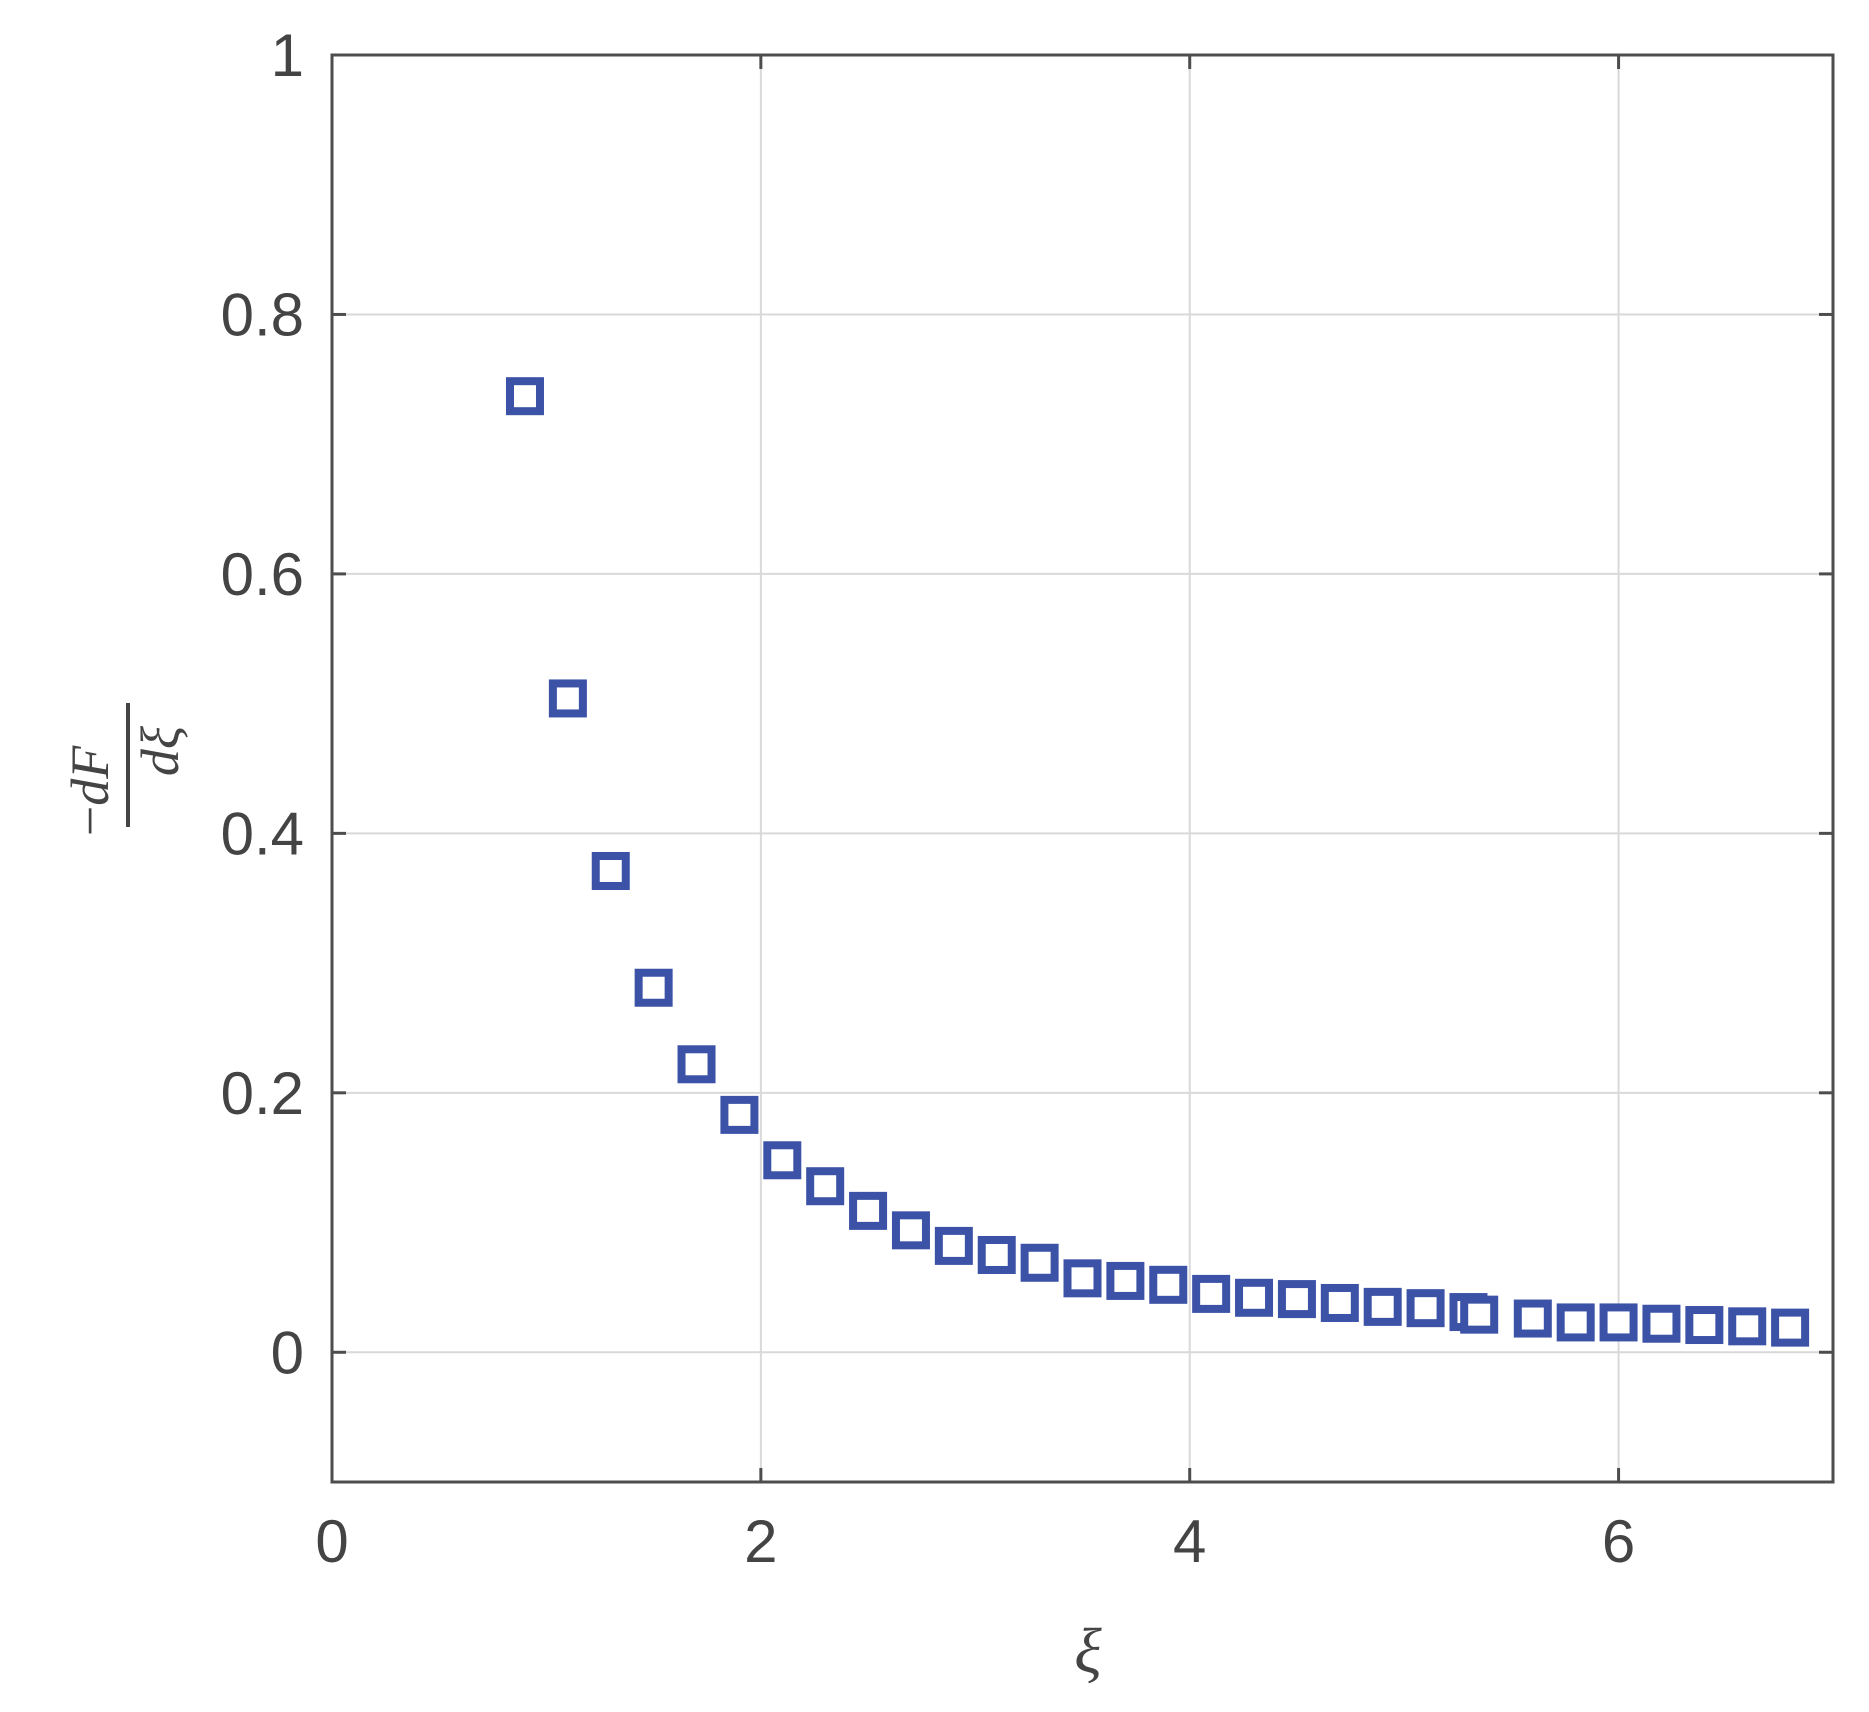  Describe the element at coordinates (331, 1541) in the screenshot. I see `x-tick-label: 0` at that location.